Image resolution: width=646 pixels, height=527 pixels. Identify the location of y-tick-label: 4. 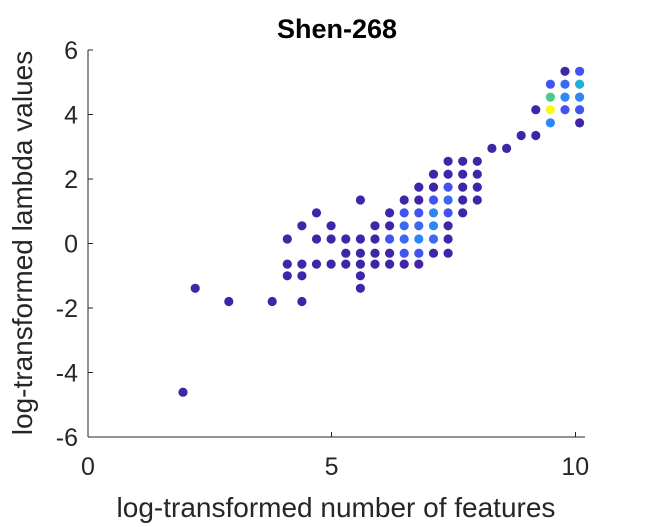
(71, 116).